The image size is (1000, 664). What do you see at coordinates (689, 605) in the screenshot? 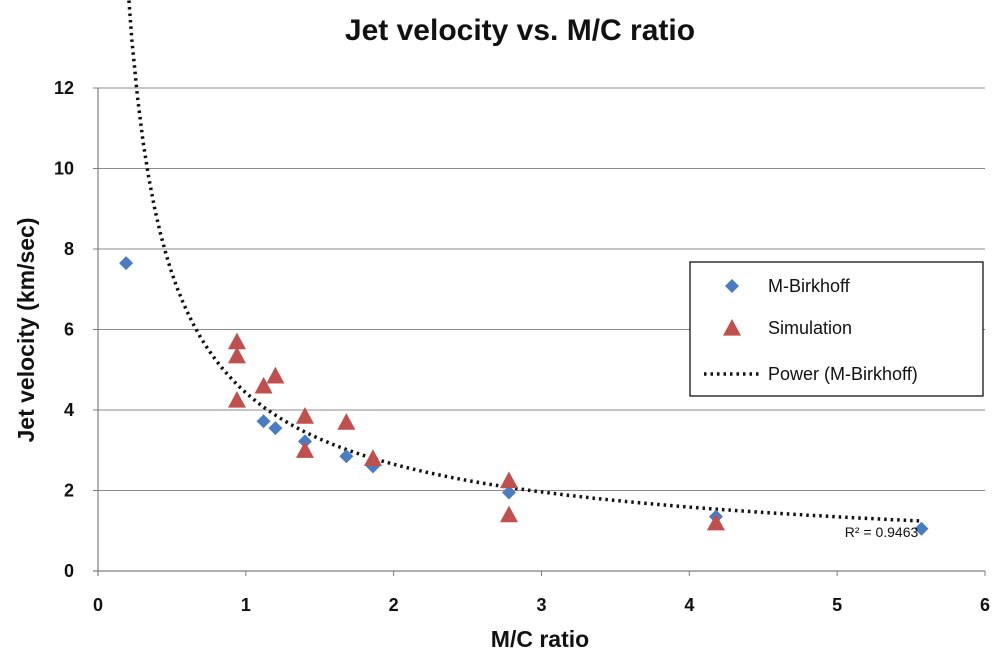
I see `x-tick-label: 4` at bounding box center [689, 605].